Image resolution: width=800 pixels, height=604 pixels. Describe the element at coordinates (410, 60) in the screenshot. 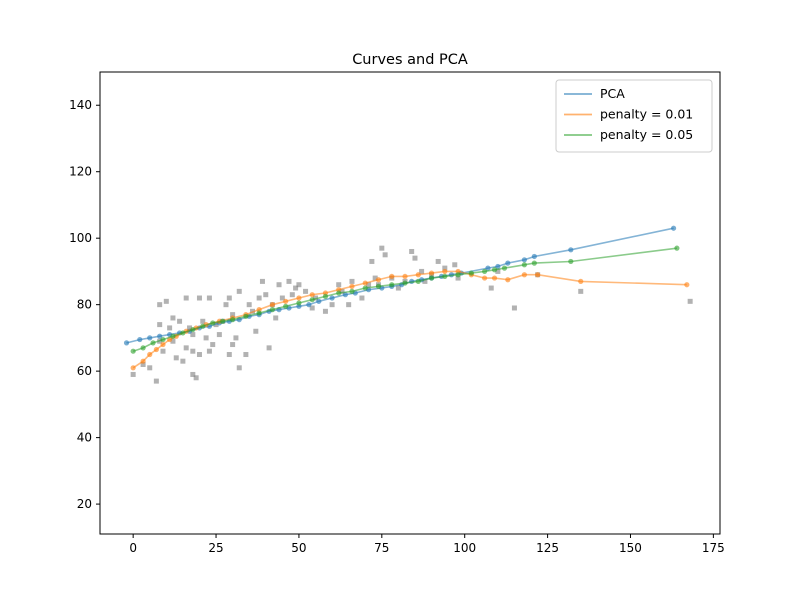

I see `chart-title: Curves and PCA` at that location.